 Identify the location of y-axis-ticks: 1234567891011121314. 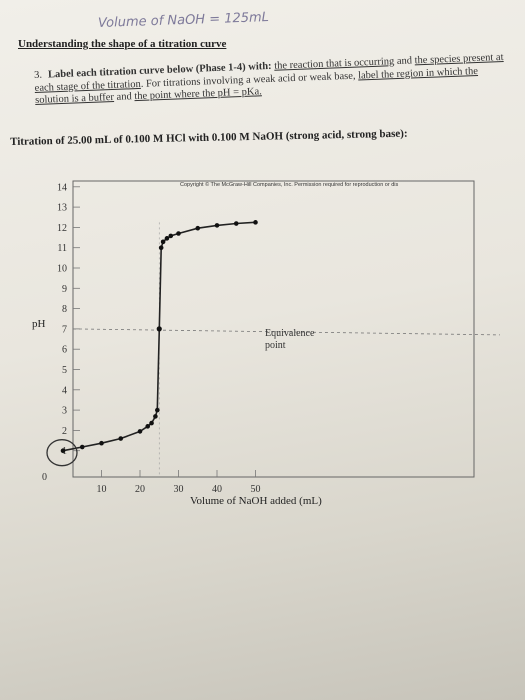
(68, 319).